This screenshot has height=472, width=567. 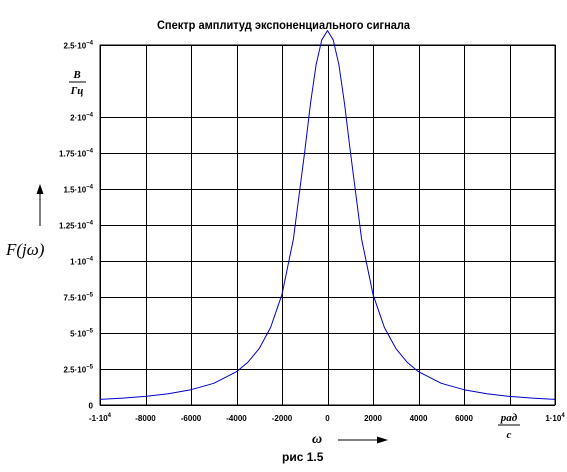 I want to click on y-unit-denominator: Гц, so click(x=77, y=91).